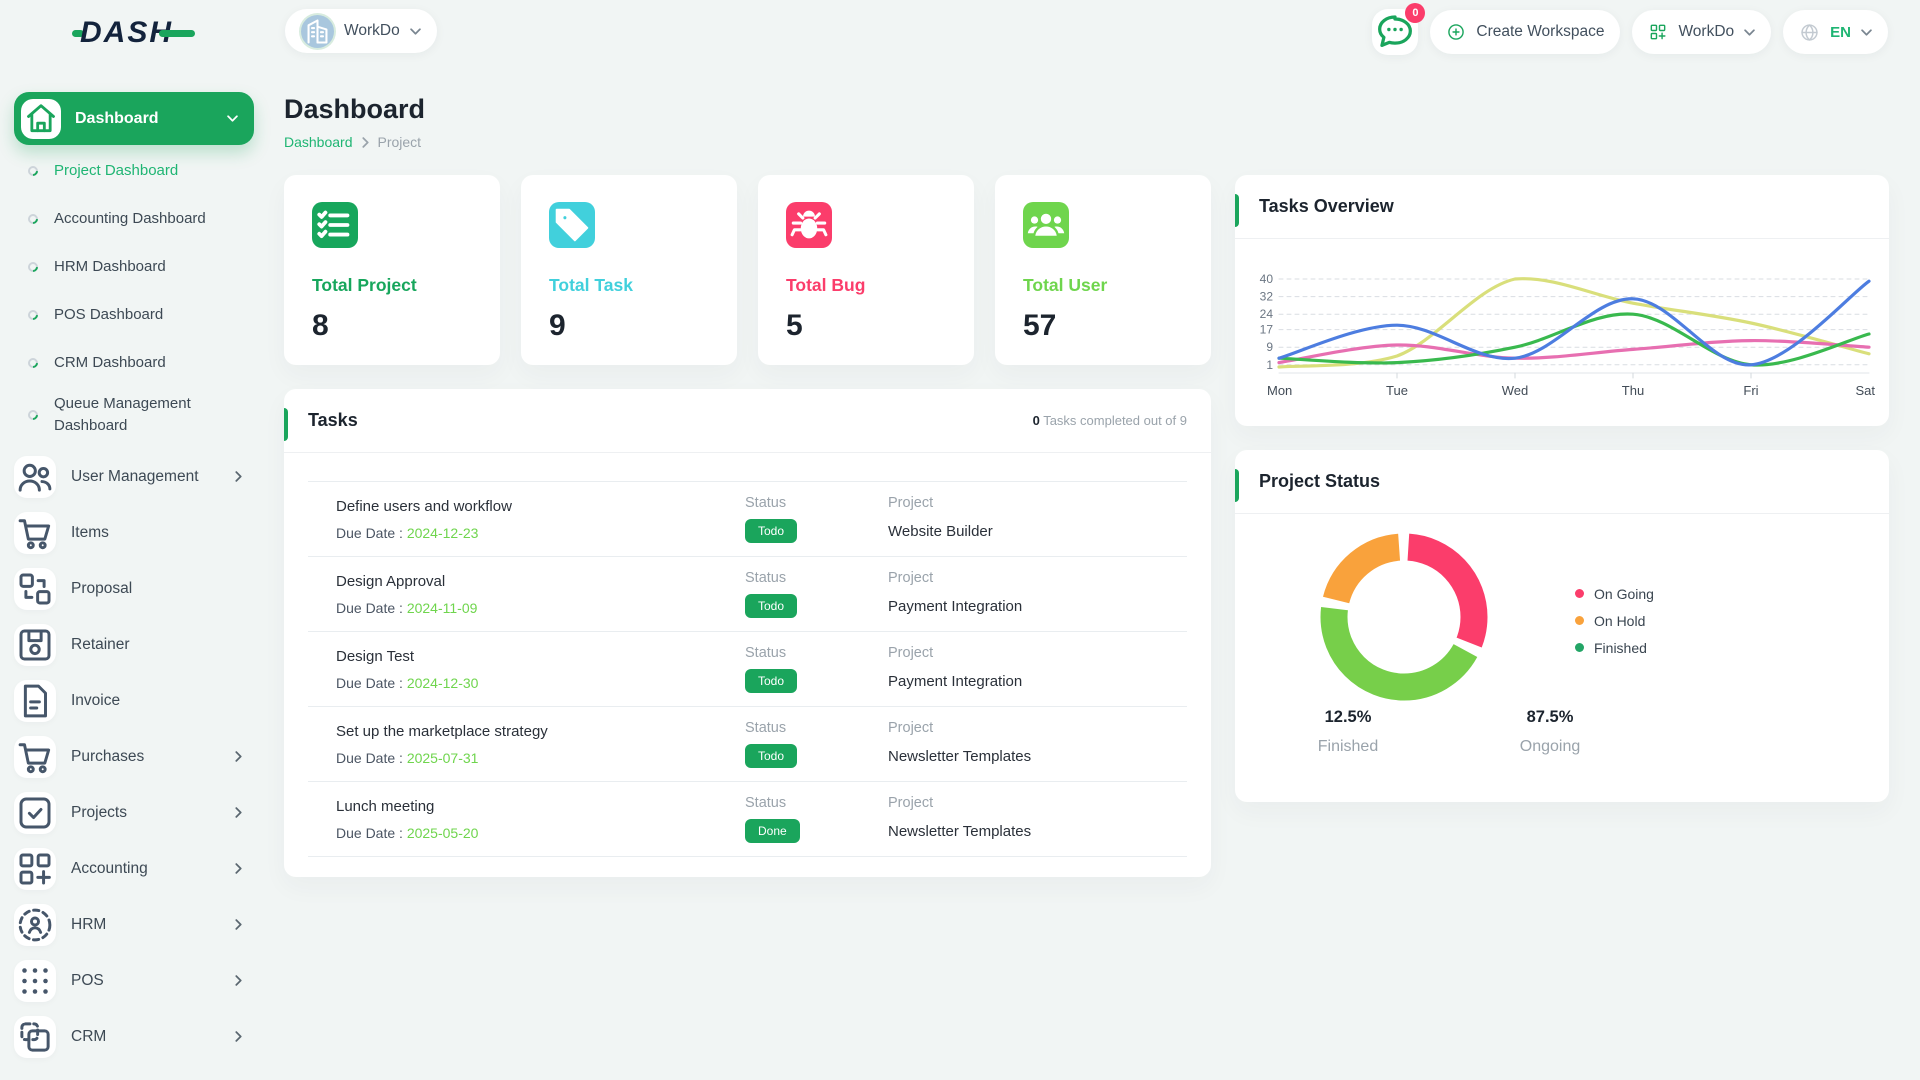  I want to click on sidebar-item-label: HRM Dashboard, so click(110, 267).